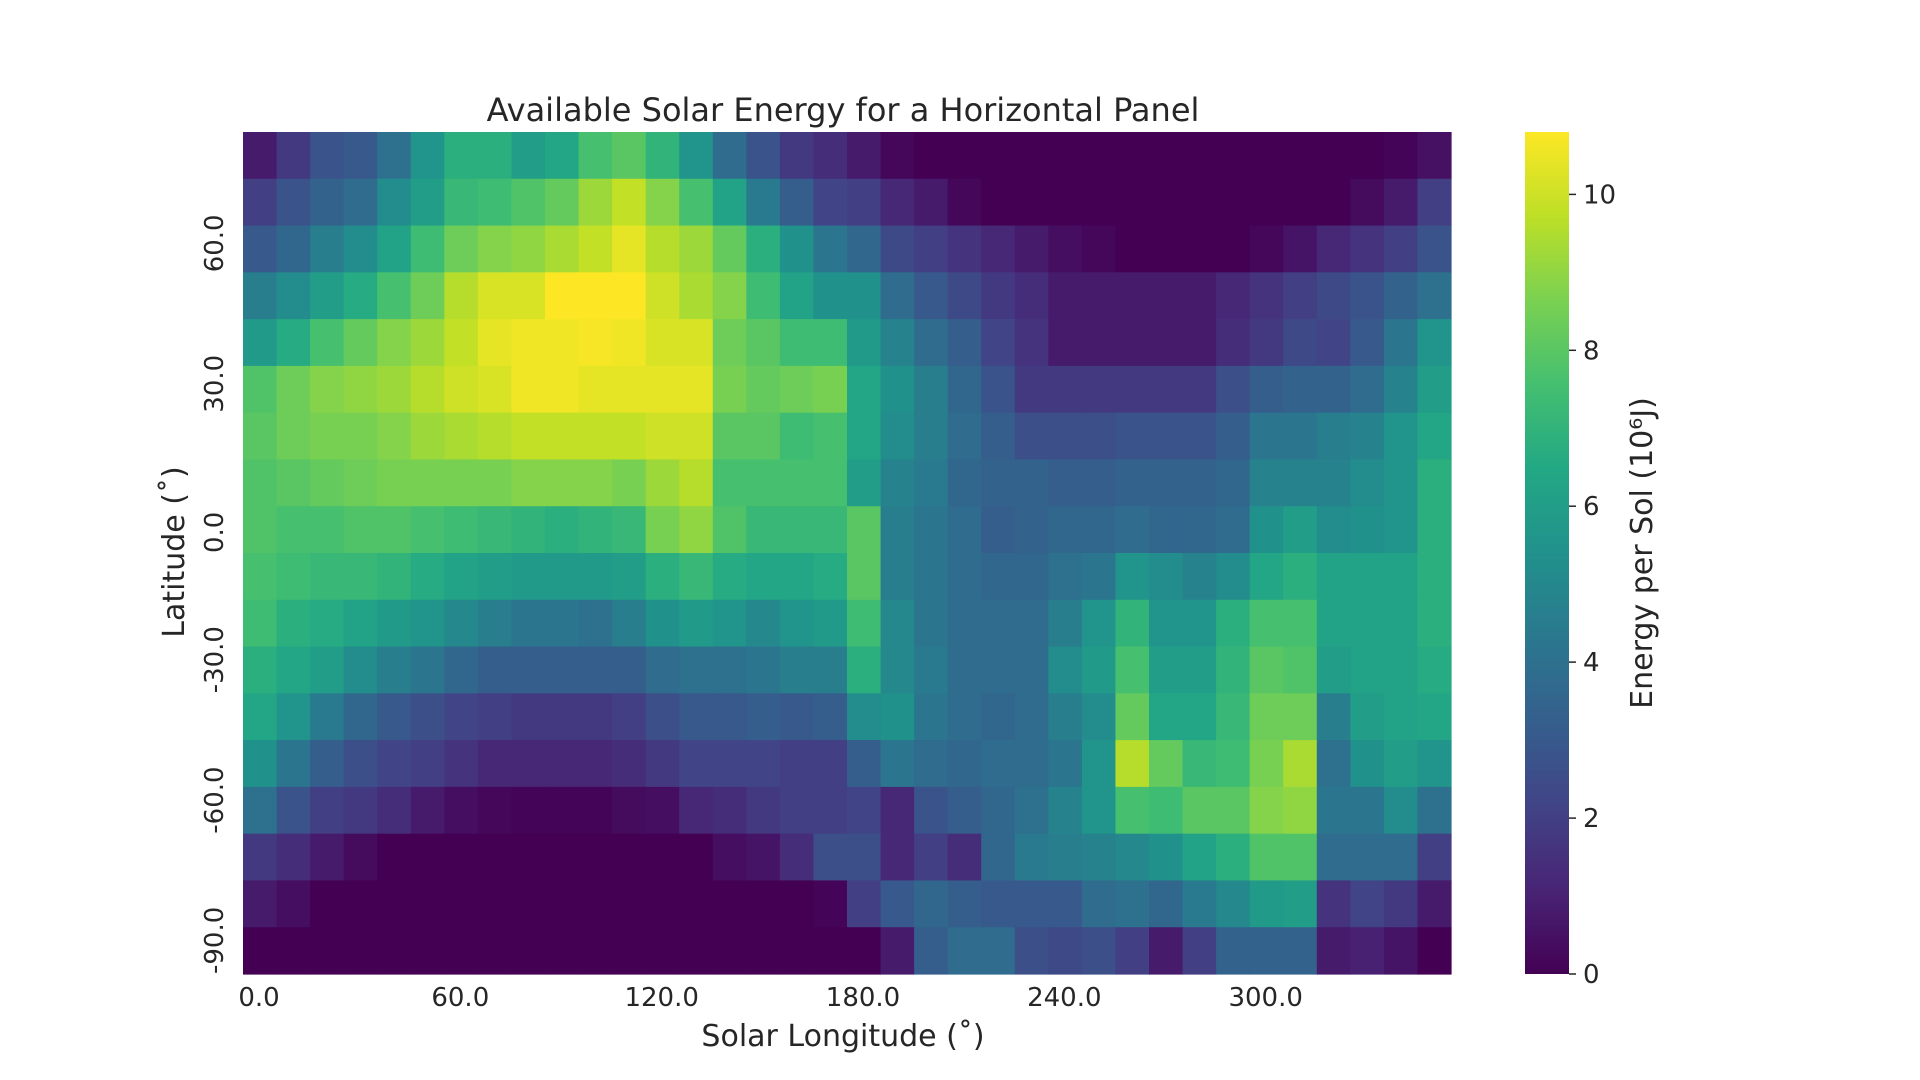 This screenshot has height=1080, width=1920. What do you see at coordinates (1591, 351) in the screenshot?
I see `colorbar-tick-label: 8` at bounding box center [1591, 351].